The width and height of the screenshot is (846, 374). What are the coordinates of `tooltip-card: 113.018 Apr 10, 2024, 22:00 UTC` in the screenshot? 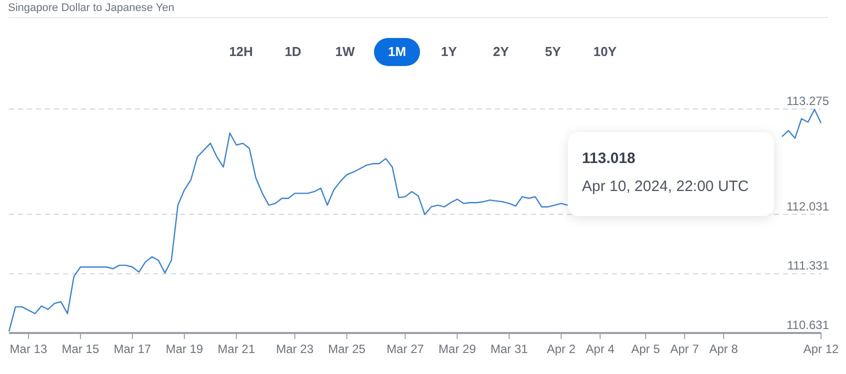 It's located at (671, 174).